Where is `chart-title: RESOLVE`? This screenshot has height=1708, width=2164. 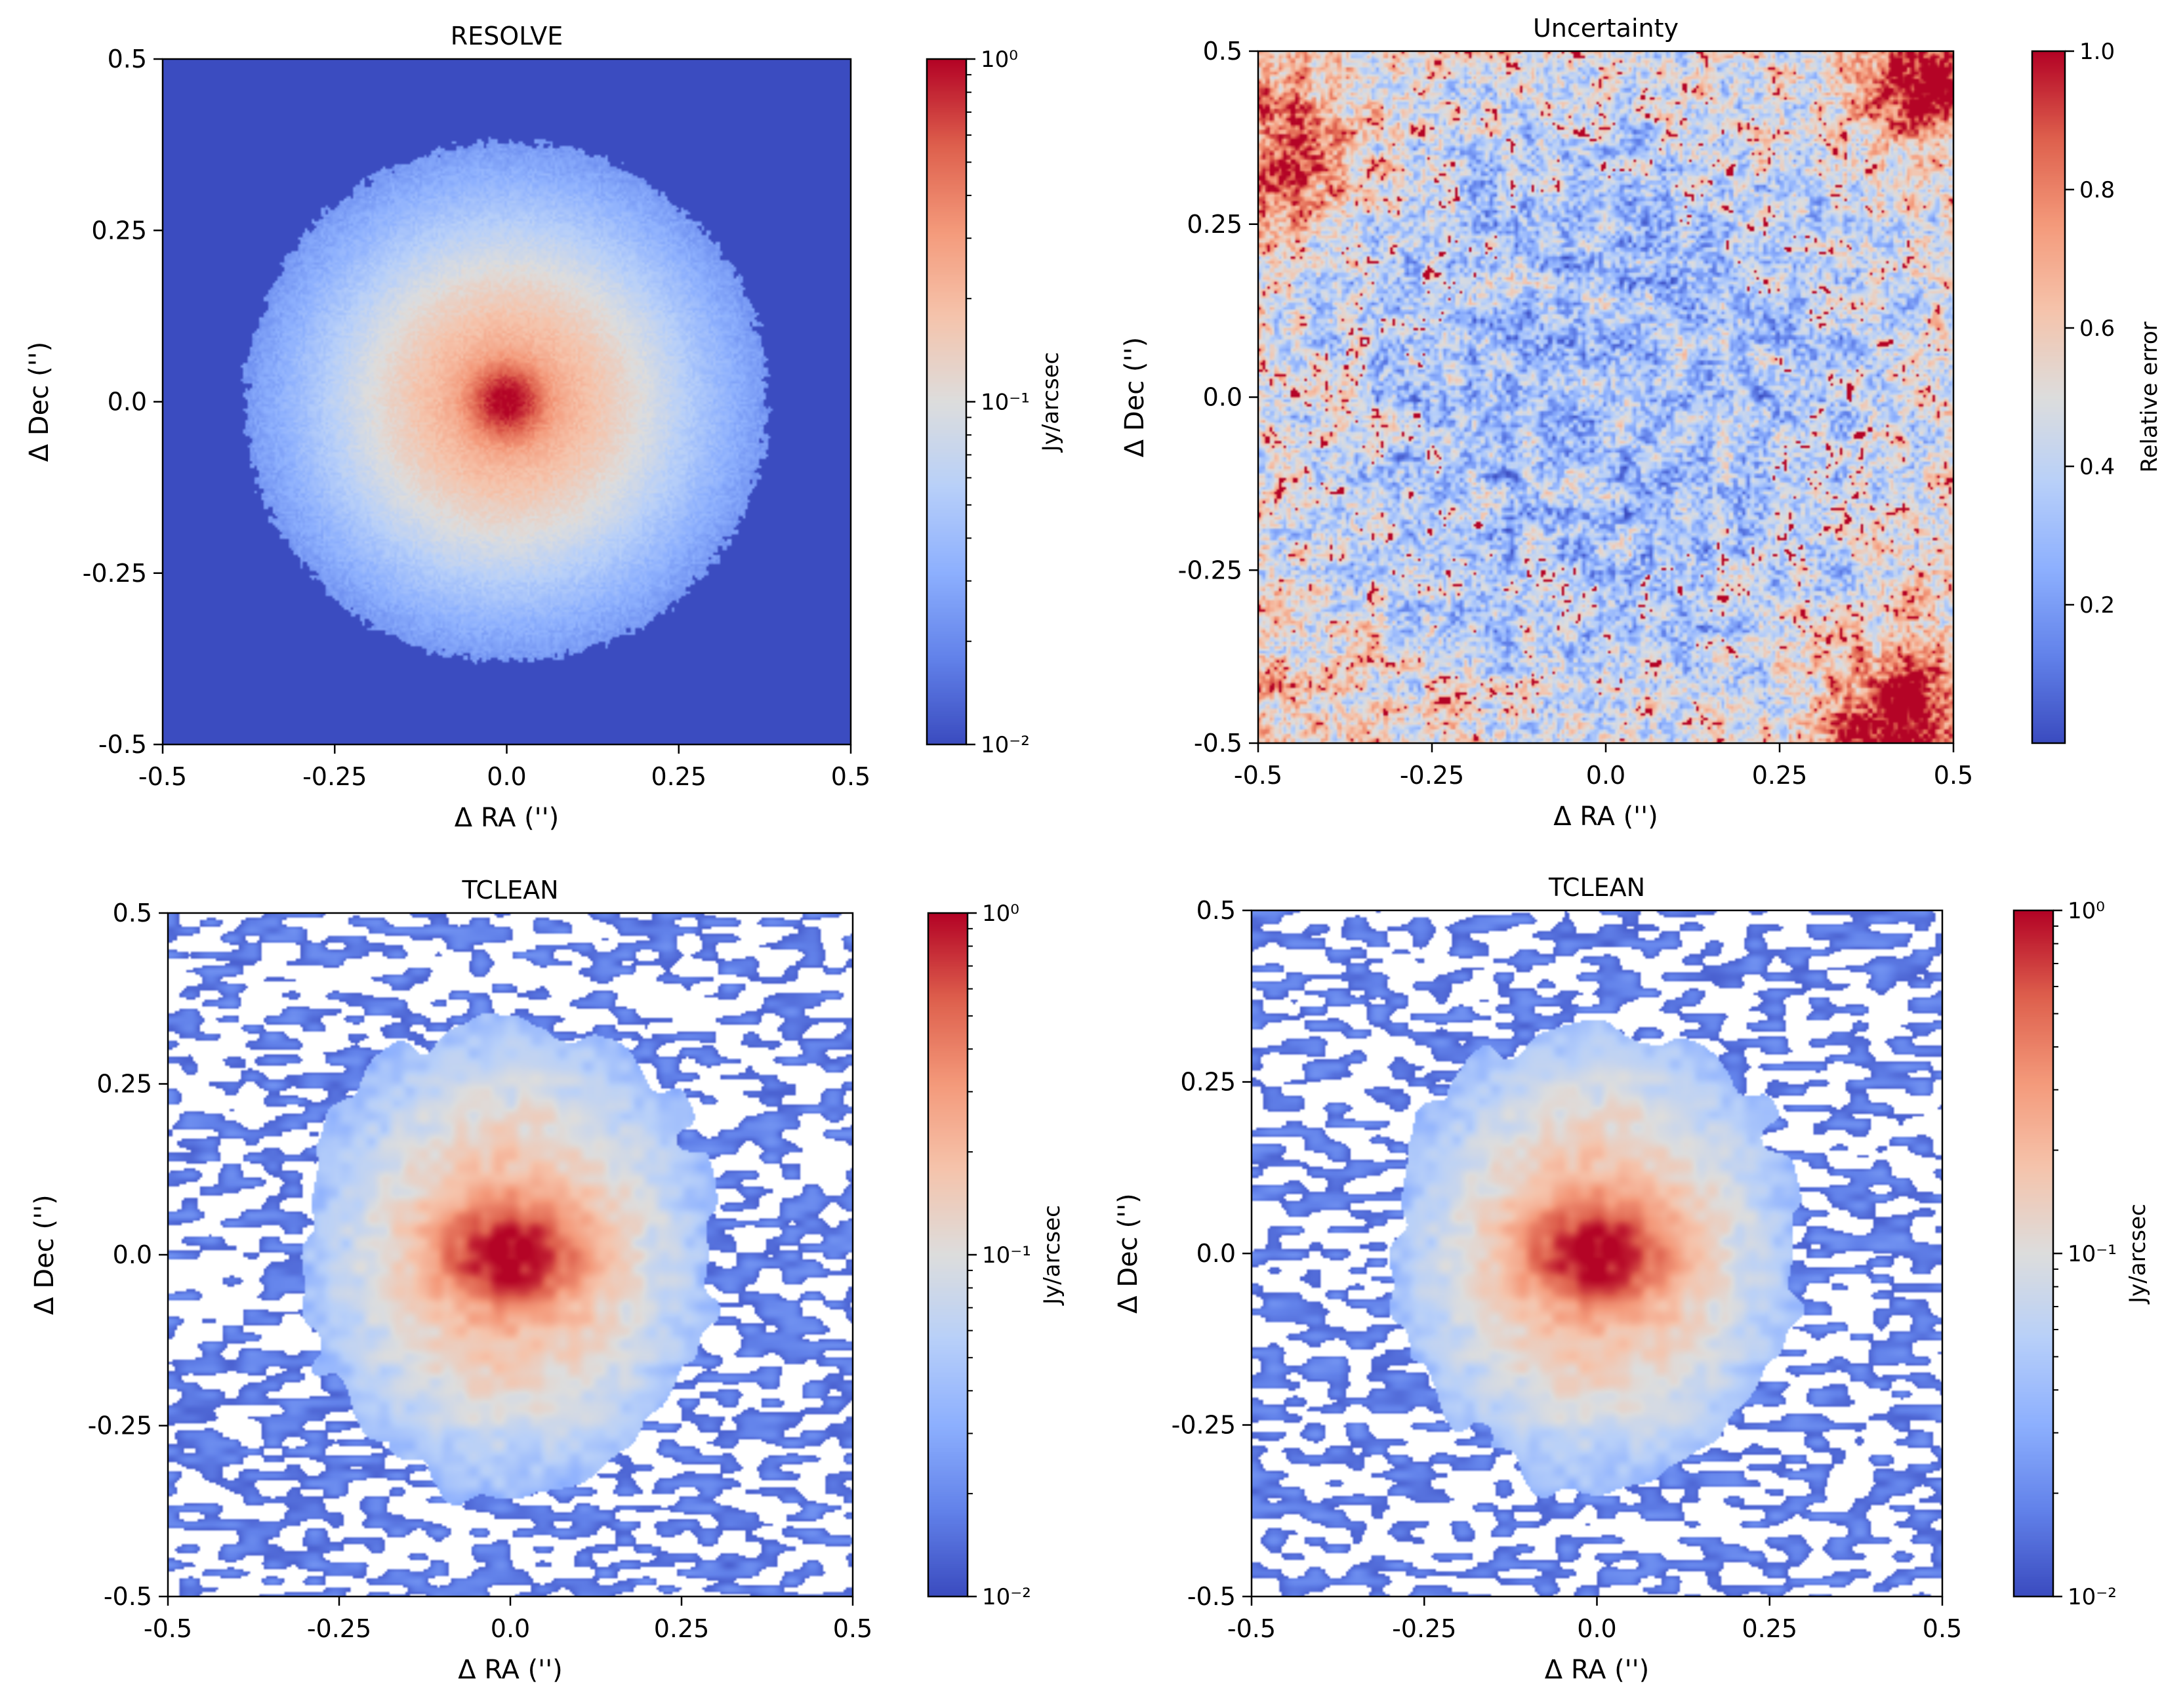 chart-title: RESOLVE is located at coordinates (507, 36).